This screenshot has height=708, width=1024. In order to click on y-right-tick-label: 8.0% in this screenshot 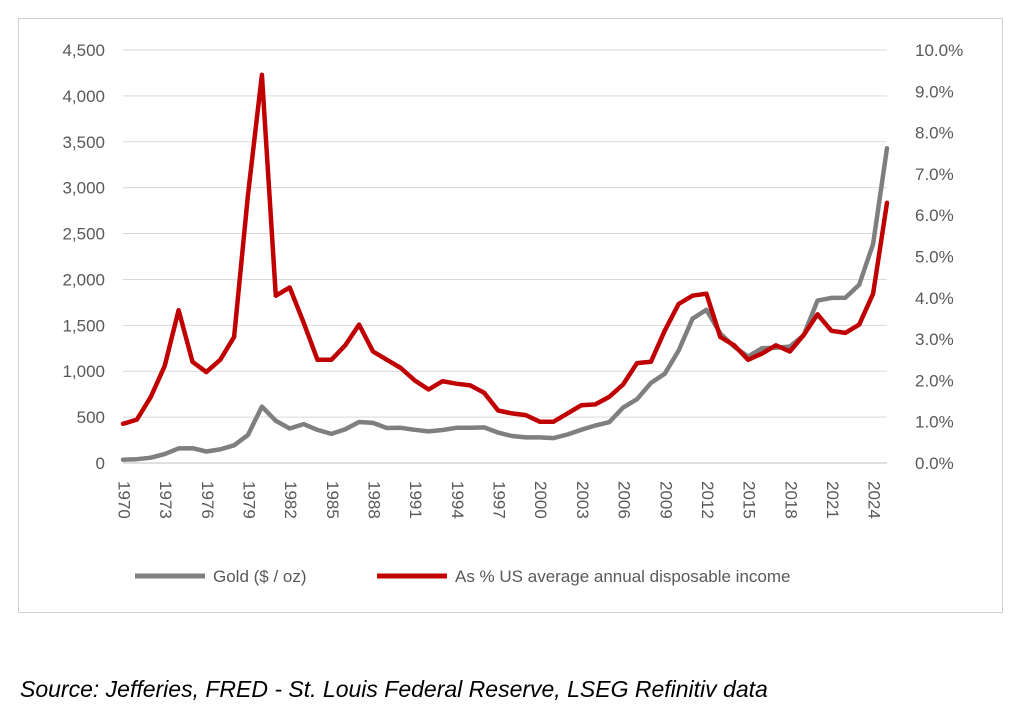, I will do `click(934, 133)`.